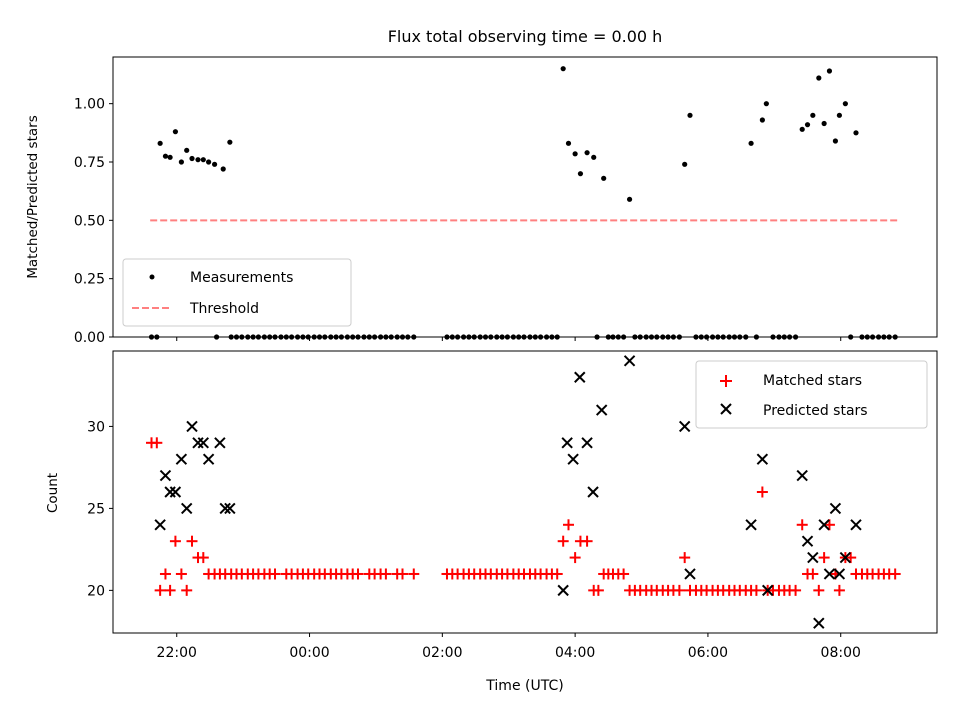  Describe the element at coordinates (811, 394) in the screenshot. I see `bottom-legend: Matched stars Predicted stars` at that location.